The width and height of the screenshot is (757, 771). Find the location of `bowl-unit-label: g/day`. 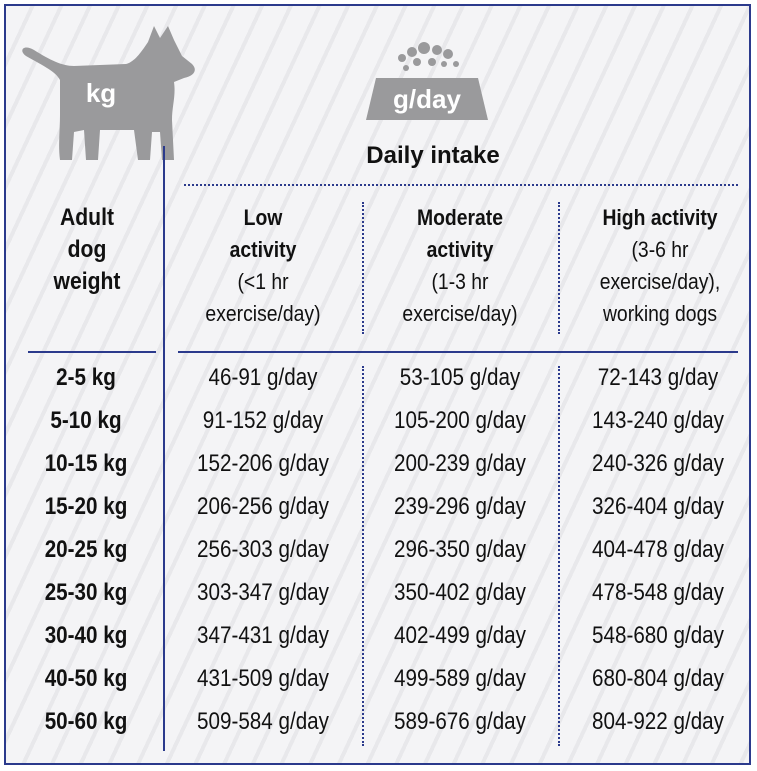

bowl-unit-label: g/day is located at coordinates (427, 99).